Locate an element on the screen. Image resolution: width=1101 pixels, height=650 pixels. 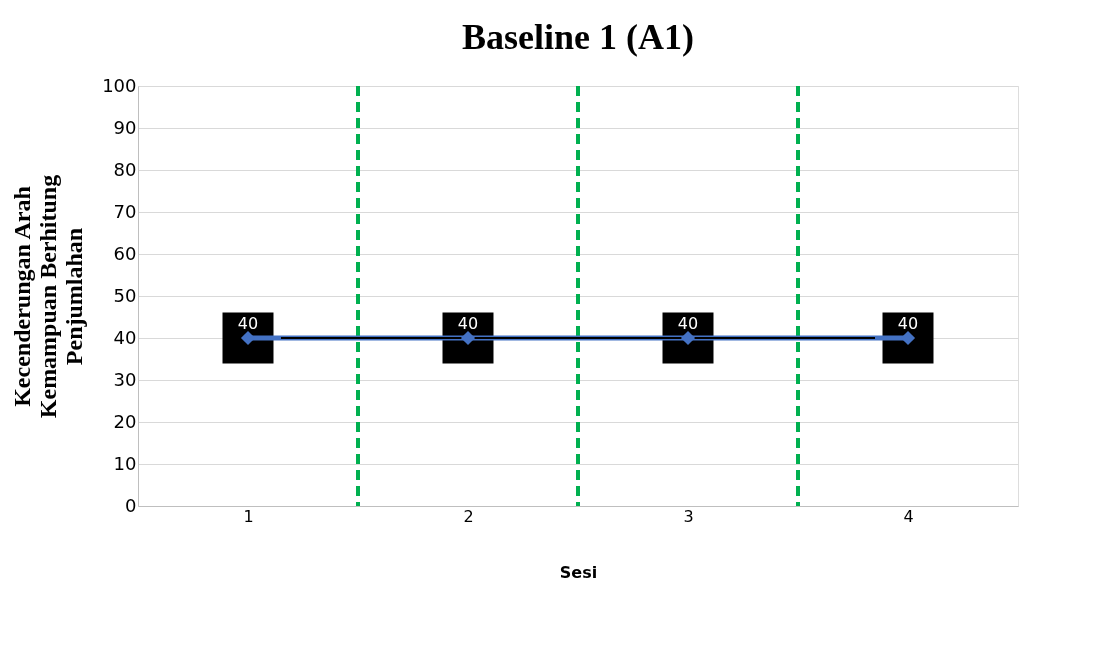
x-tick-label: 1 is located at coordinates (248, 516).